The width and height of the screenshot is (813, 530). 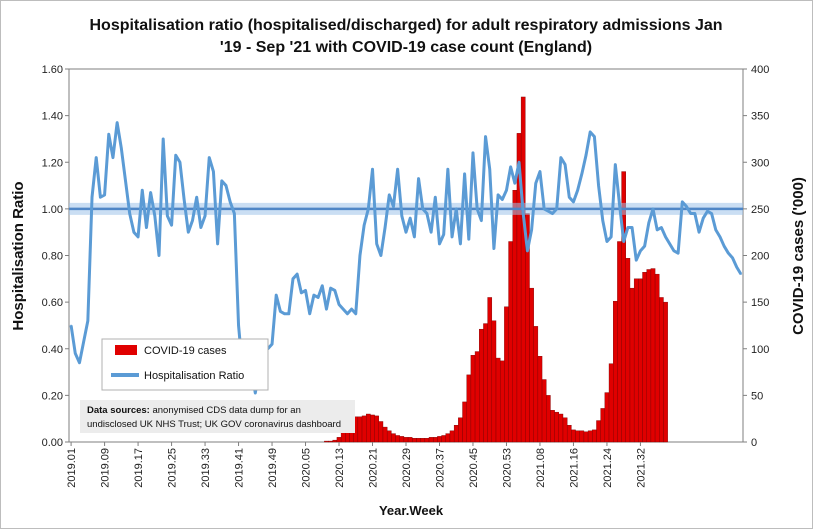 What do you see at coordinates (52, 210) in the screenshot?
I see `y-left-tick-label: 1.00` at bounding box center [52, 210].